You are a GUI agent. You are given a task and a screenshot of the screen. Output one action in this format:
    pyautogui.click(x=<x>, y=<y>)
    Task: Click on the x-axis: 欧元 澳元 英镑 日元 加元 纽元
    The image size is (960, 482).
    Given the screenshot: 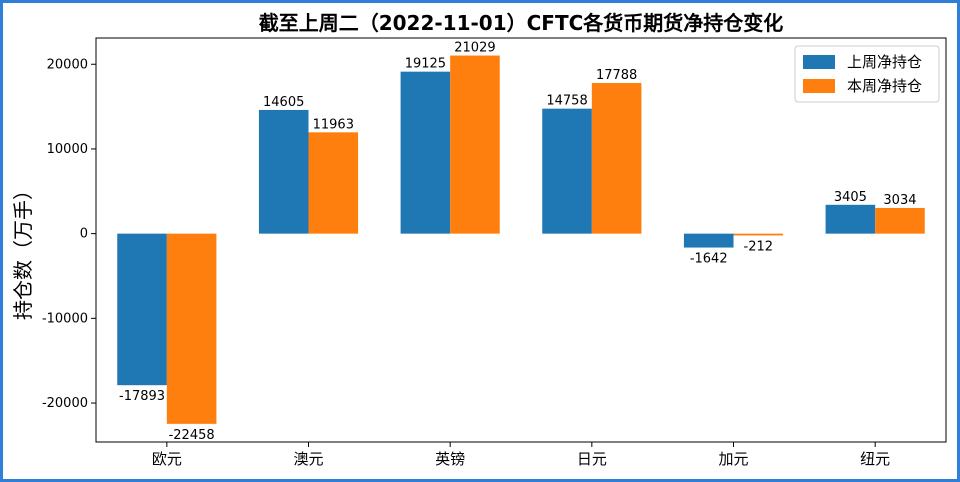 What is the action you would take?
    pyautogui.click(x=521, y=455)
    